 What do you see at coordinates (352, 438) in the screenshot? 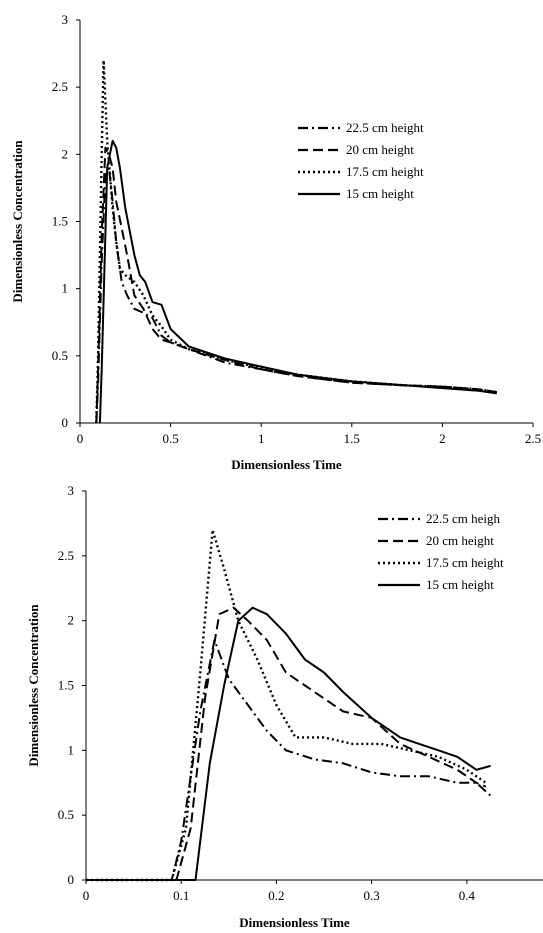
I see `x-tick-label: 1.5` at bounding box center [352, 438].